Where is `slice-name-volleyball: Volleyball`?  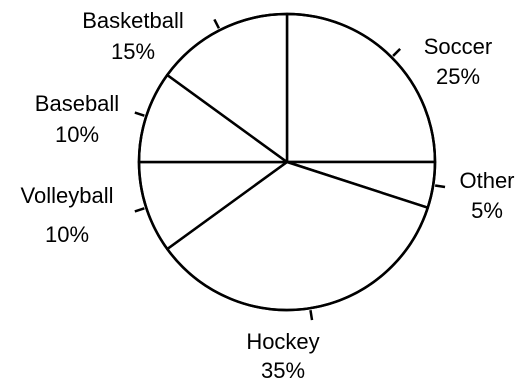 slice-name-volleyball: Volleyball is located at coordinates (67, 195).